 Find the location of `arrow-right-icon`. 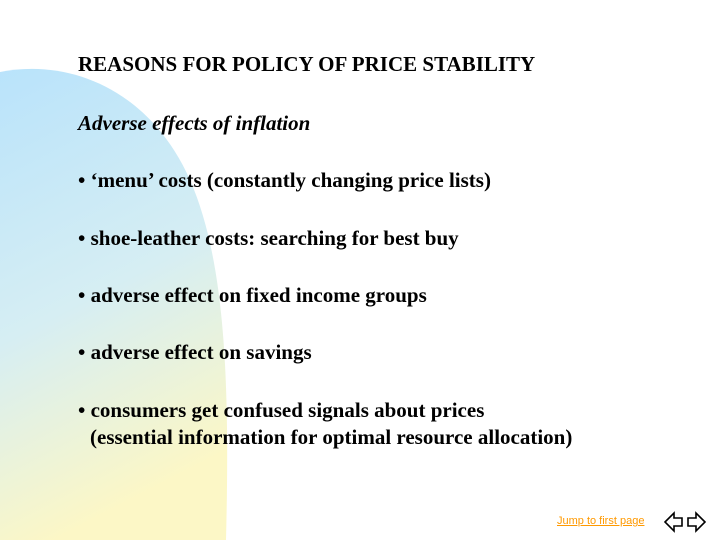

arrow-right-icon is located at coordinates (696, 522).